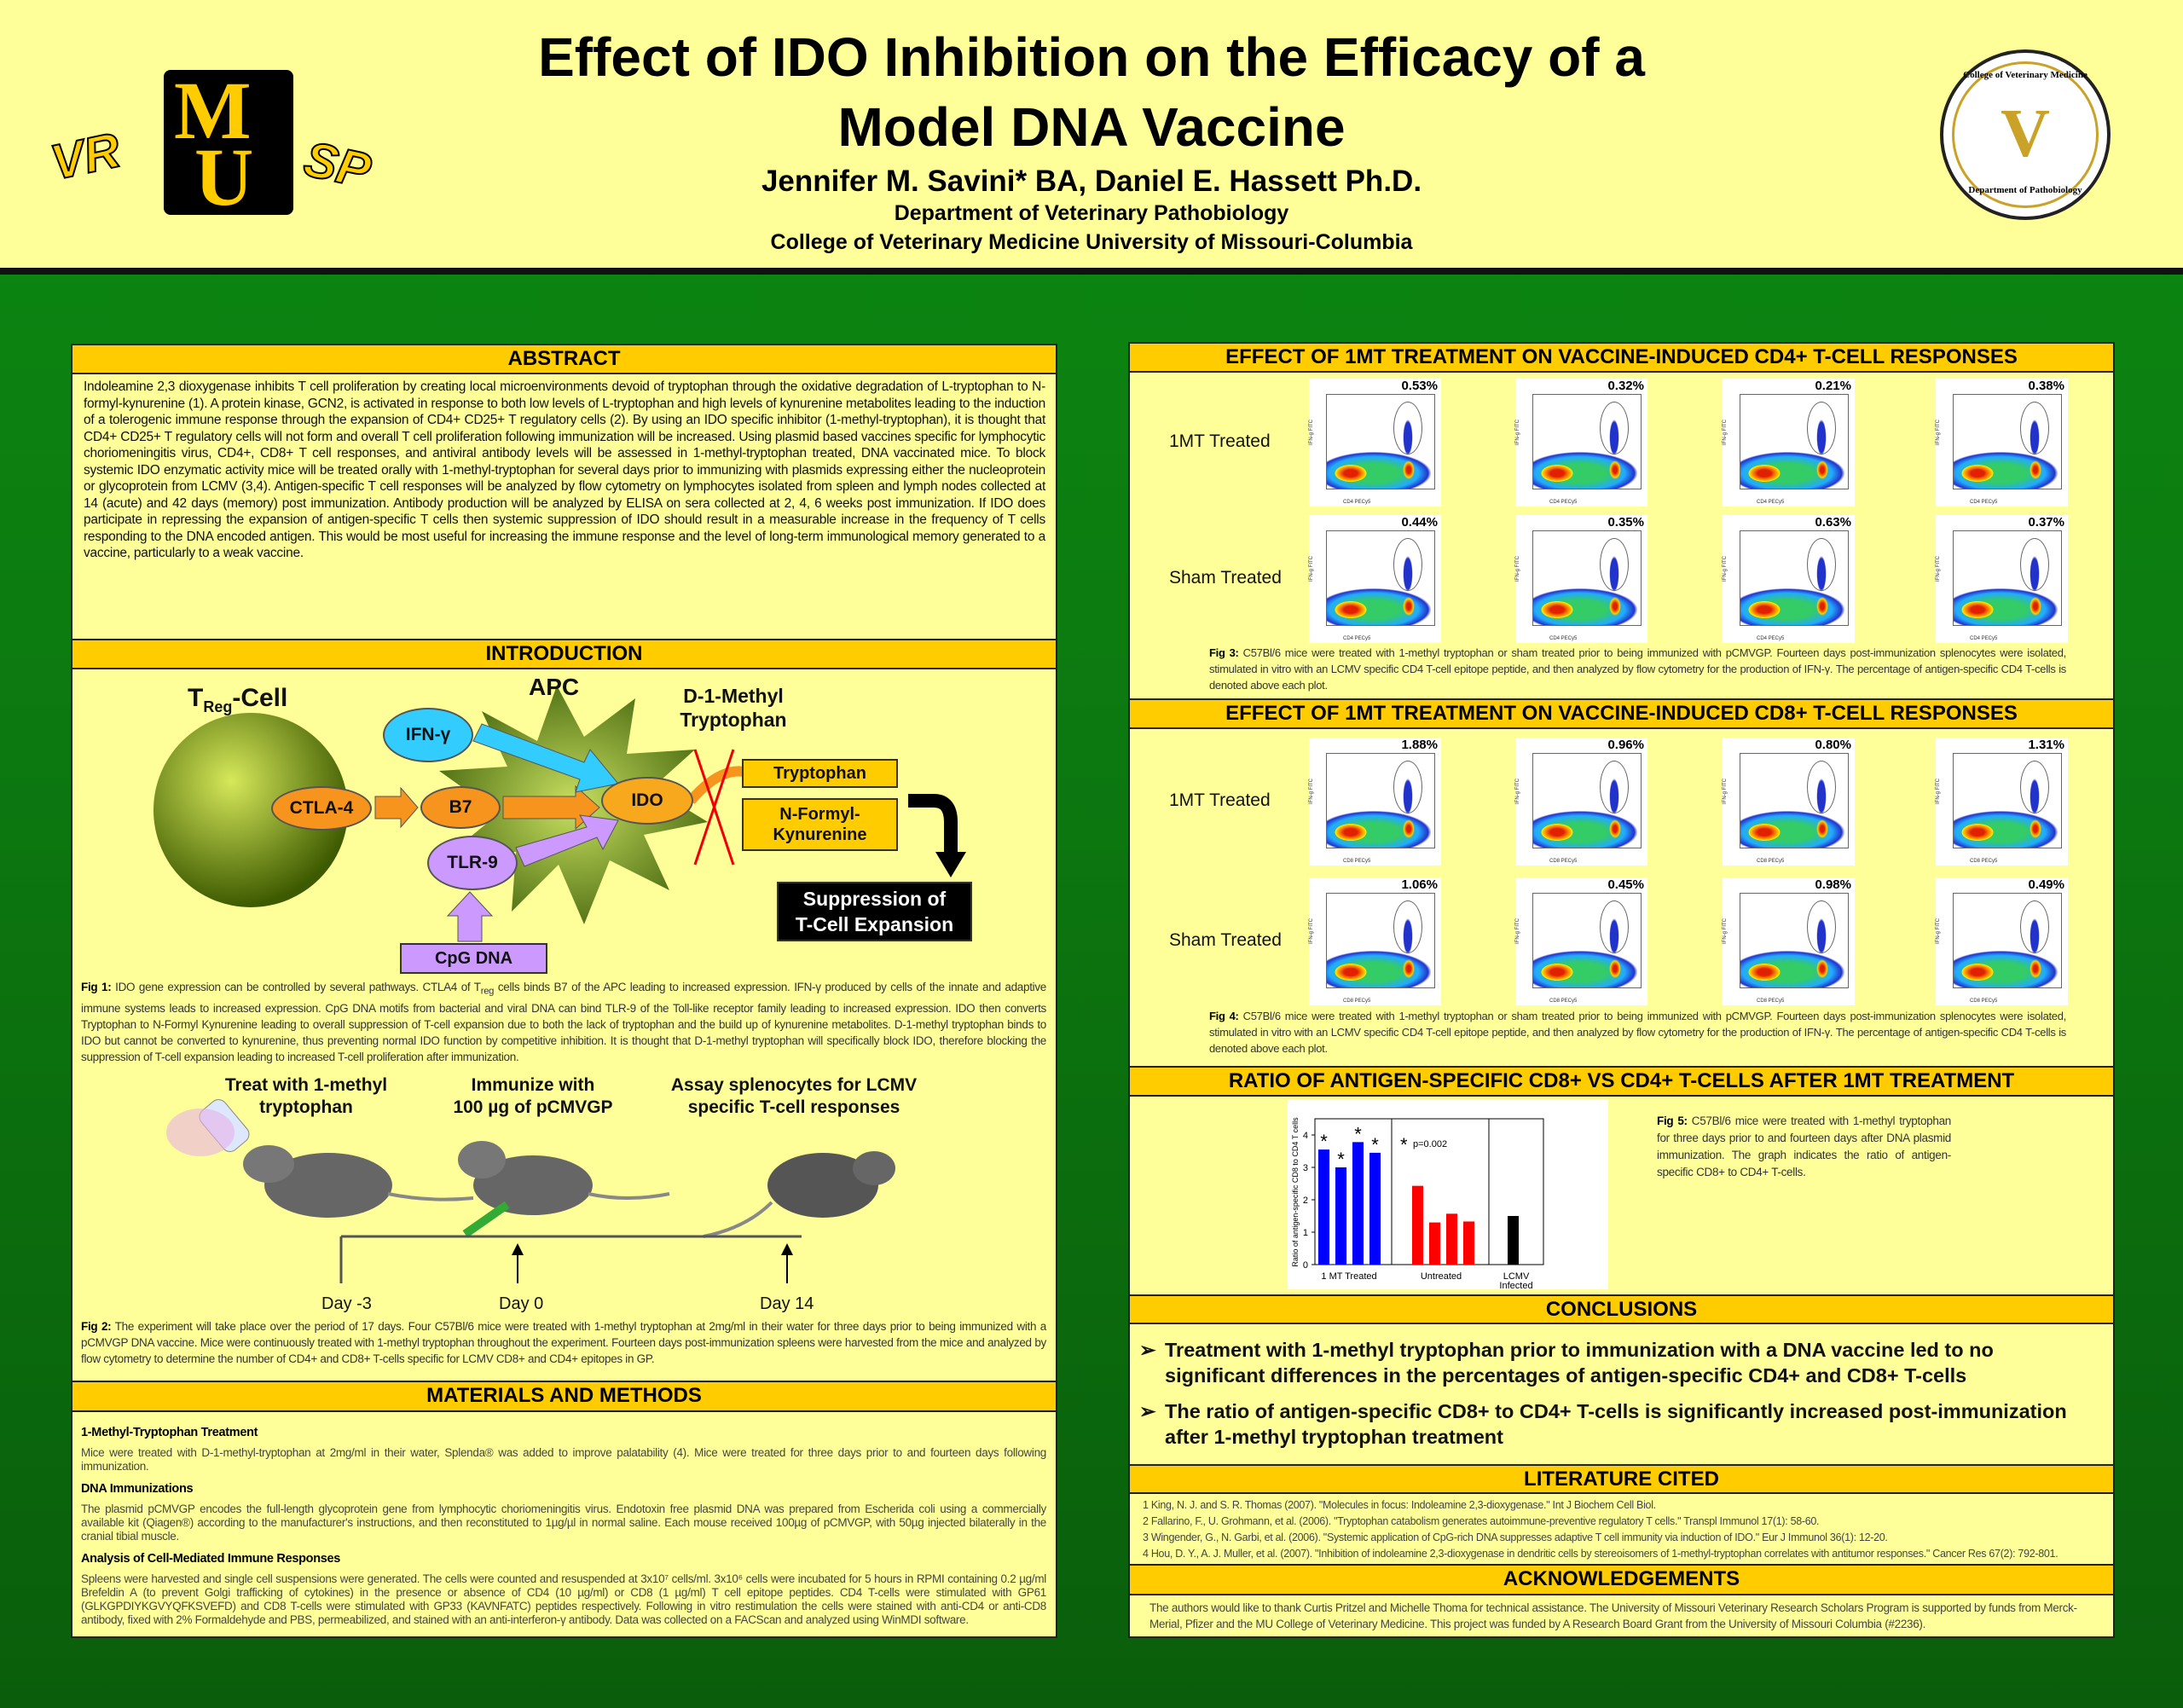  What do you see at coordinates (533, 1107) in the screenshot?
I see `step-line2: 100 µg of pCMVGP` at bounding box center [533, 1107].